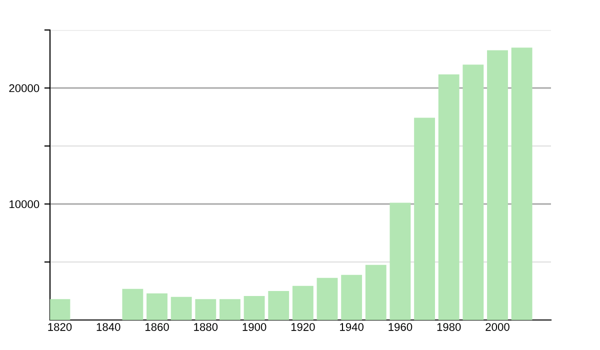  What do you see at coordinates (303, 327) in the screenshot?
I see `x-tick-label: 1920` at bounding box center [303, 327].